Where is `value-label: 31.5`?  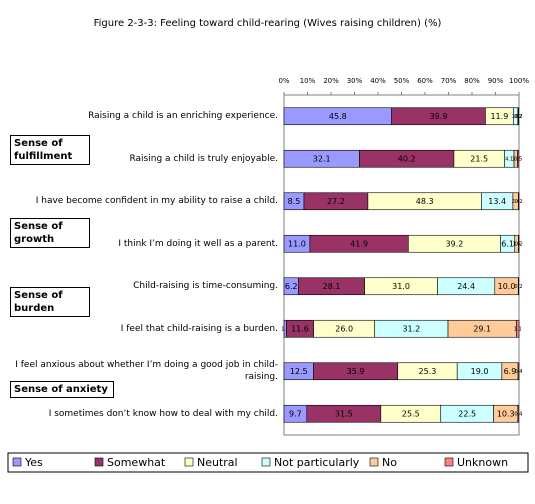
value-label: 31.5 is located at coordinates (344, 413).